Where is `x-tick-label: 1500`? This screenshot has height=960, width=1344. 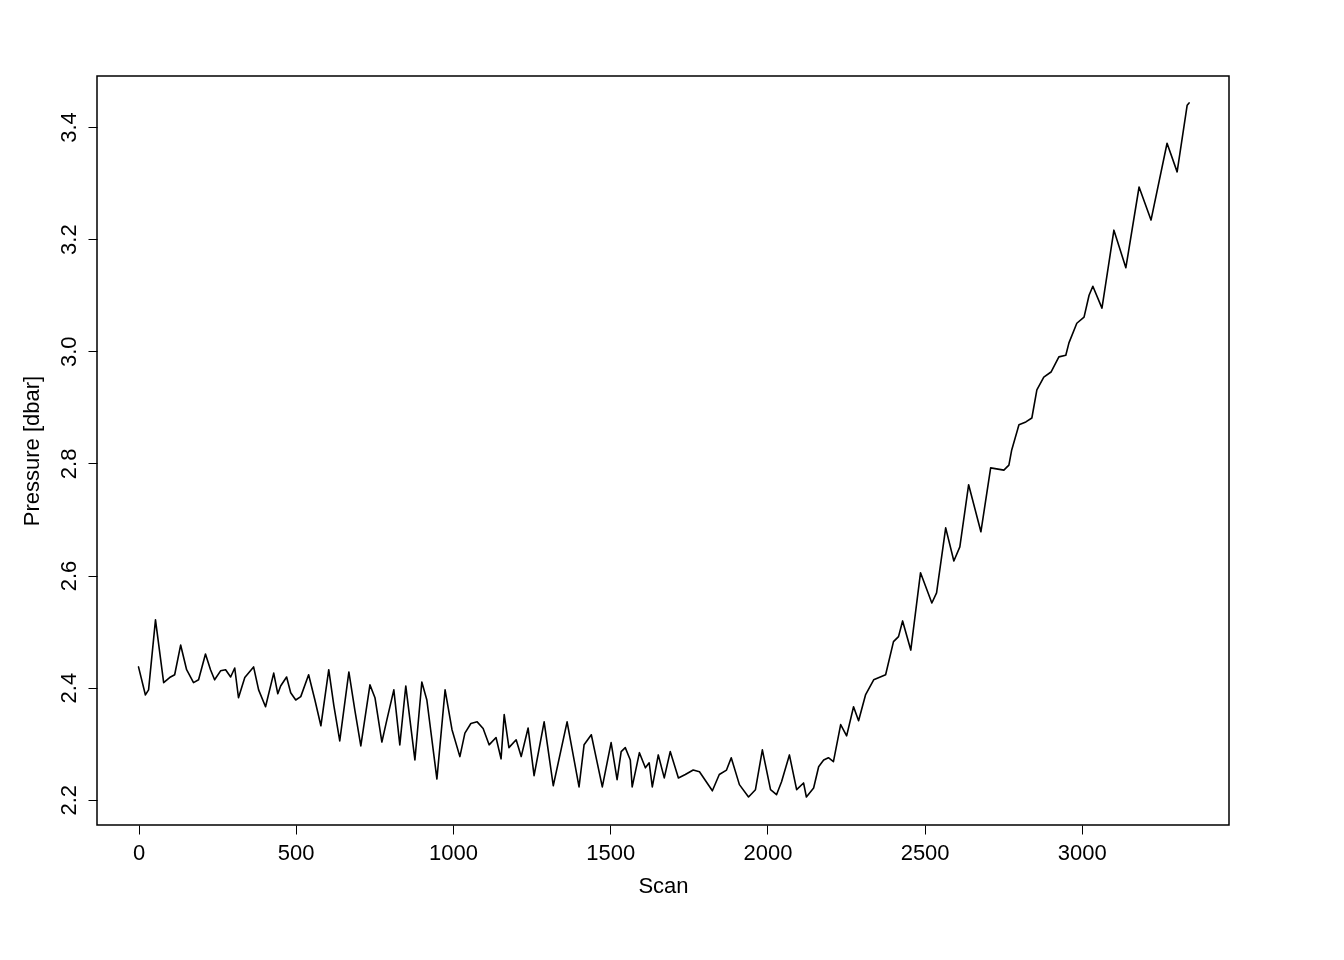
x-tick-label: 1500 is located at coordinates (611, 852).